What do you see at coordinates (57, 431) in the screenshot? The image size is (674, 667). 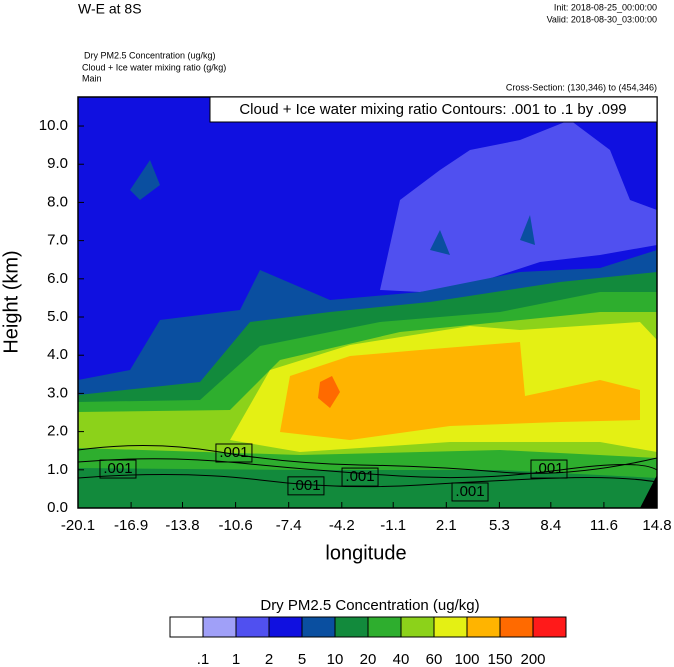 I see `y-tick-label: 2.0` at bounding box center [57, 431].